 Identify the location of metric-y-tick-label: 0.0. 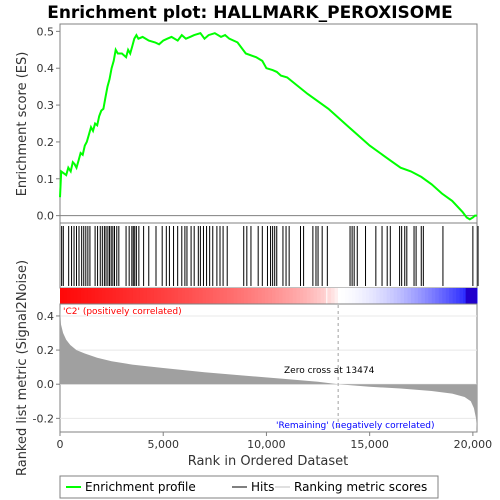
(46, 384).